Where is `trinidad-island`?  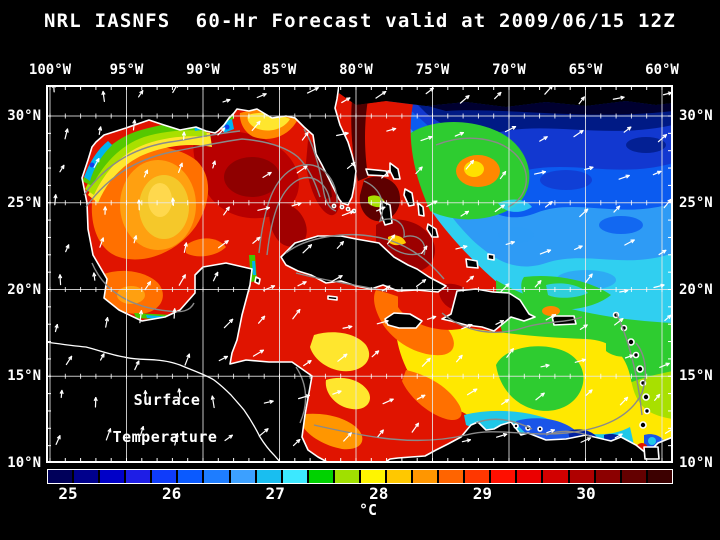
trinidad-island is located at coordinates (651, 453).